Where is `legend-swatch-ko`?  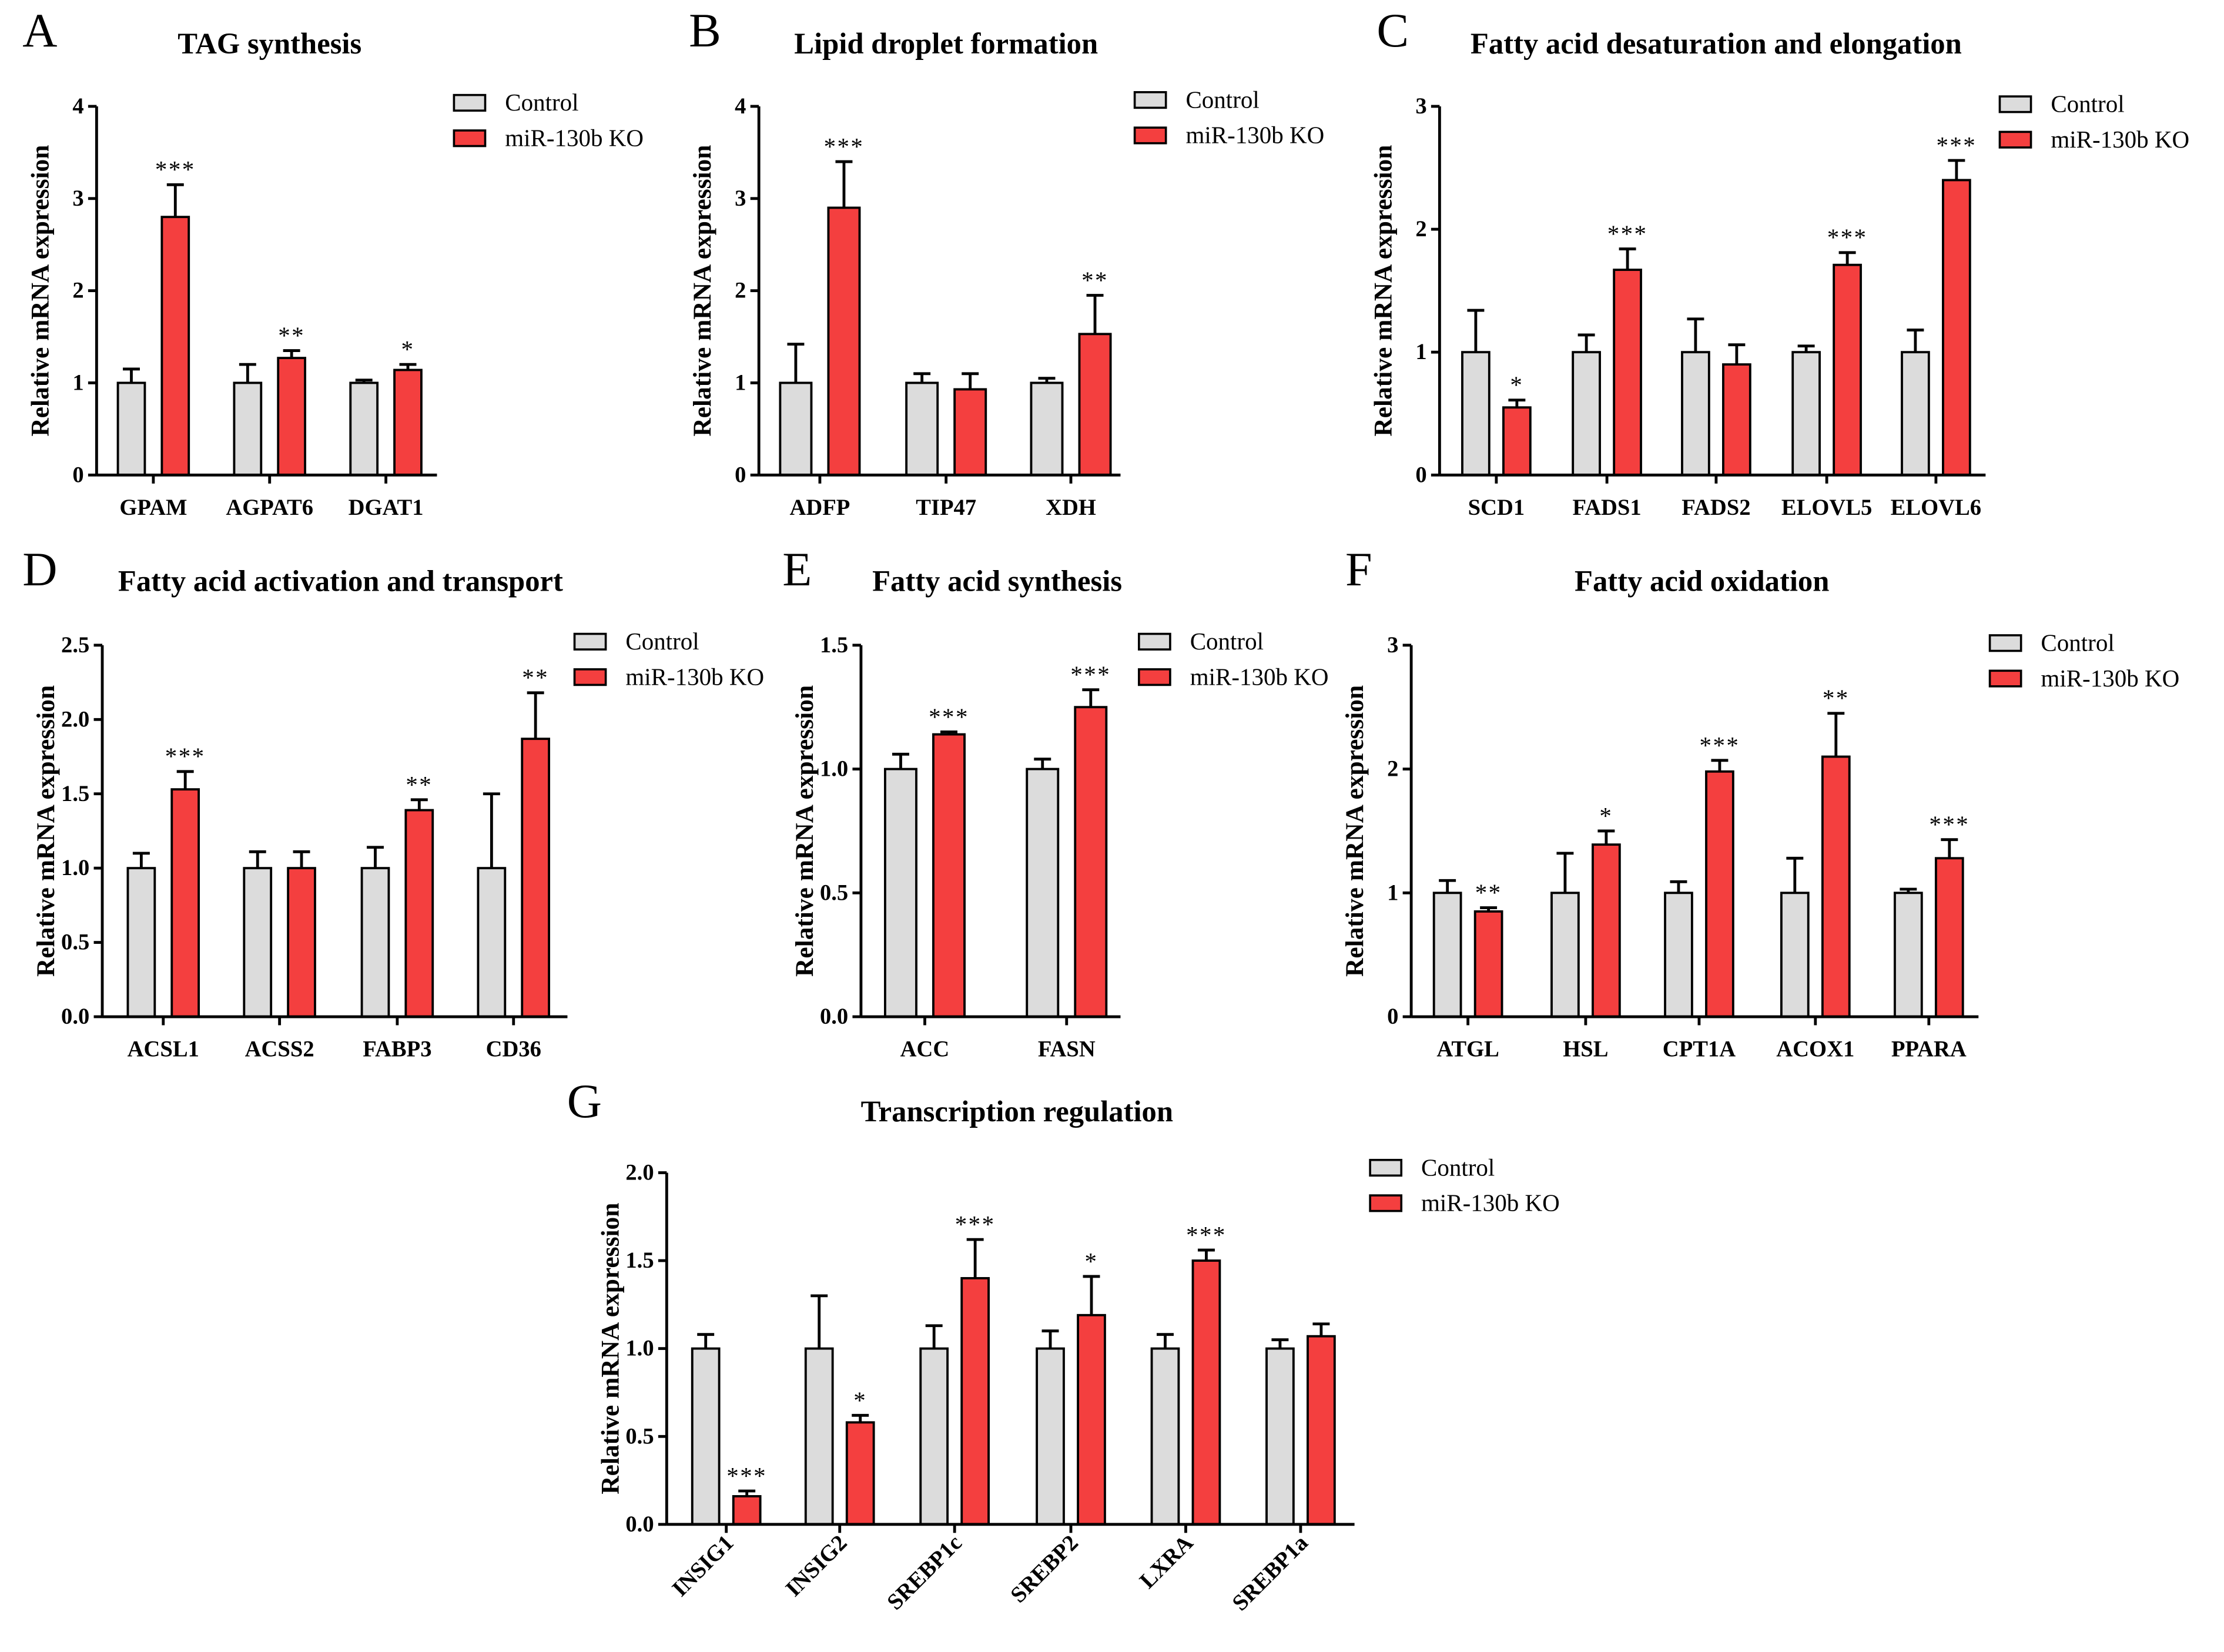 legend-swatch-ko is located at coordinates (2005, 678).